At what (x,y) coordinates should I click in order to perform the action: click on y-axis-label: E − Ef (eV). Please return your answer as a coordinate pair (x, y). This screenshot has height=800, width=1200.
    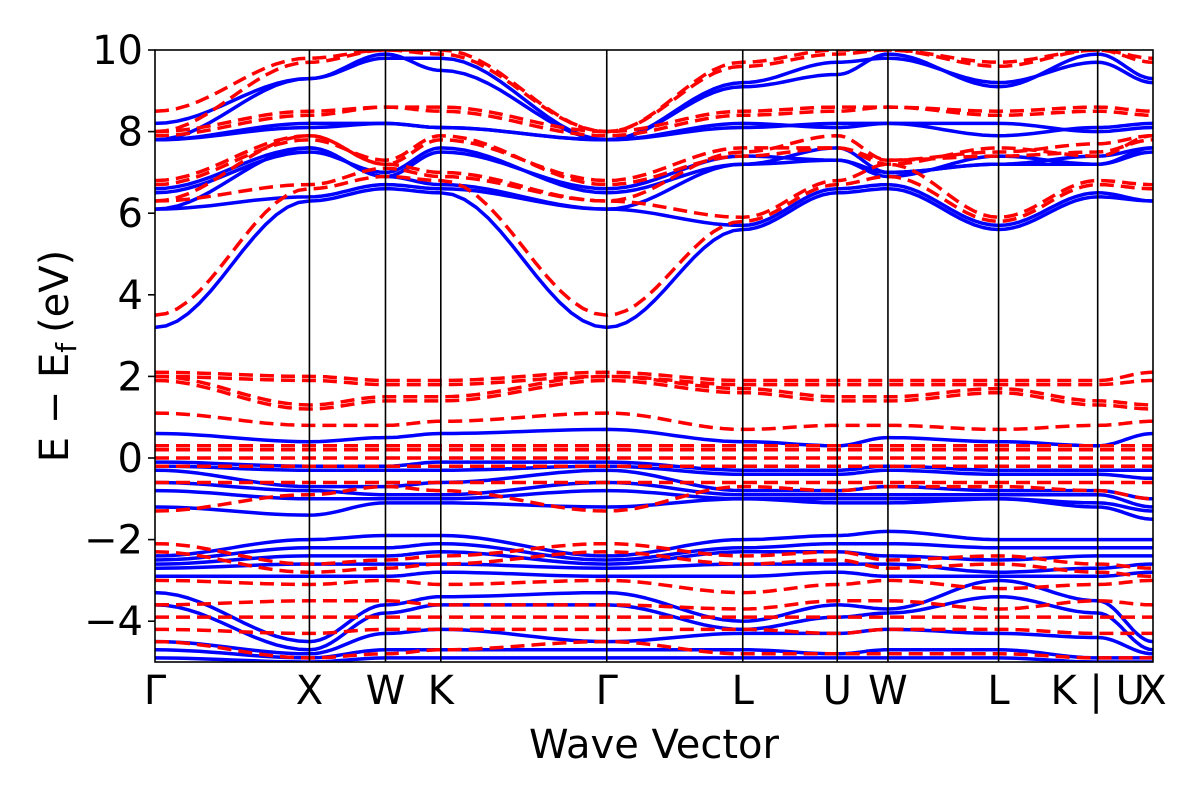
    Looking at the image, I should click on (57, 356).